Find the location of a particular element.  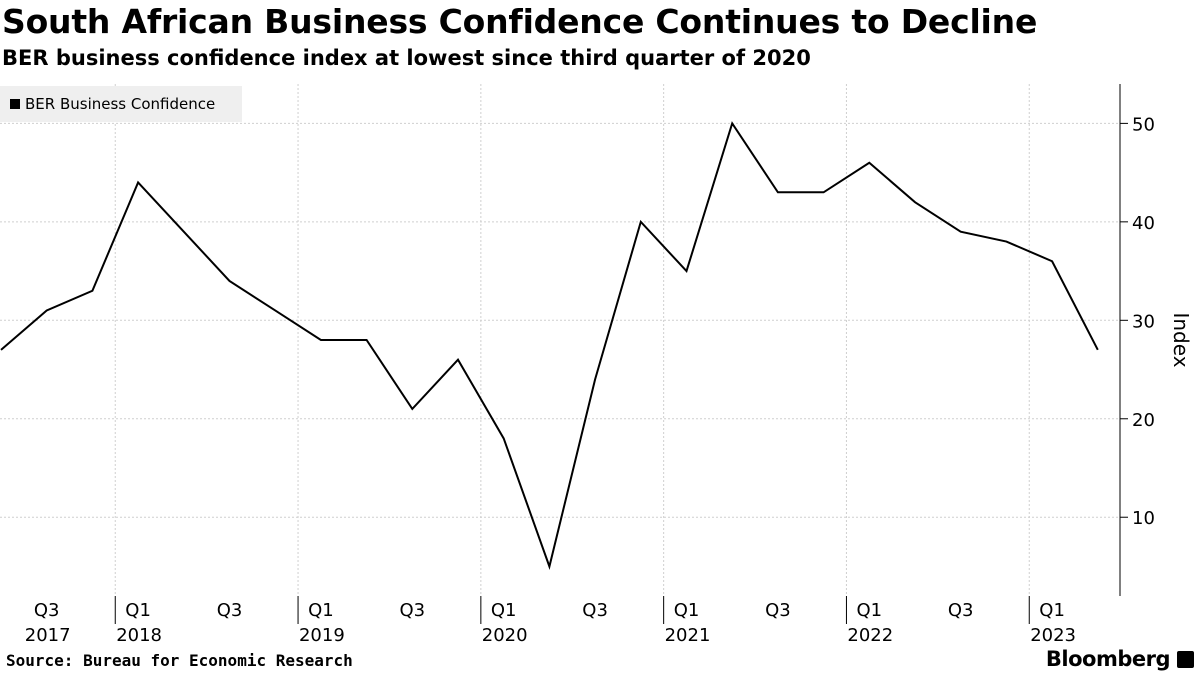

y-tick-label: 40 is located at coordinates (1143, 223).